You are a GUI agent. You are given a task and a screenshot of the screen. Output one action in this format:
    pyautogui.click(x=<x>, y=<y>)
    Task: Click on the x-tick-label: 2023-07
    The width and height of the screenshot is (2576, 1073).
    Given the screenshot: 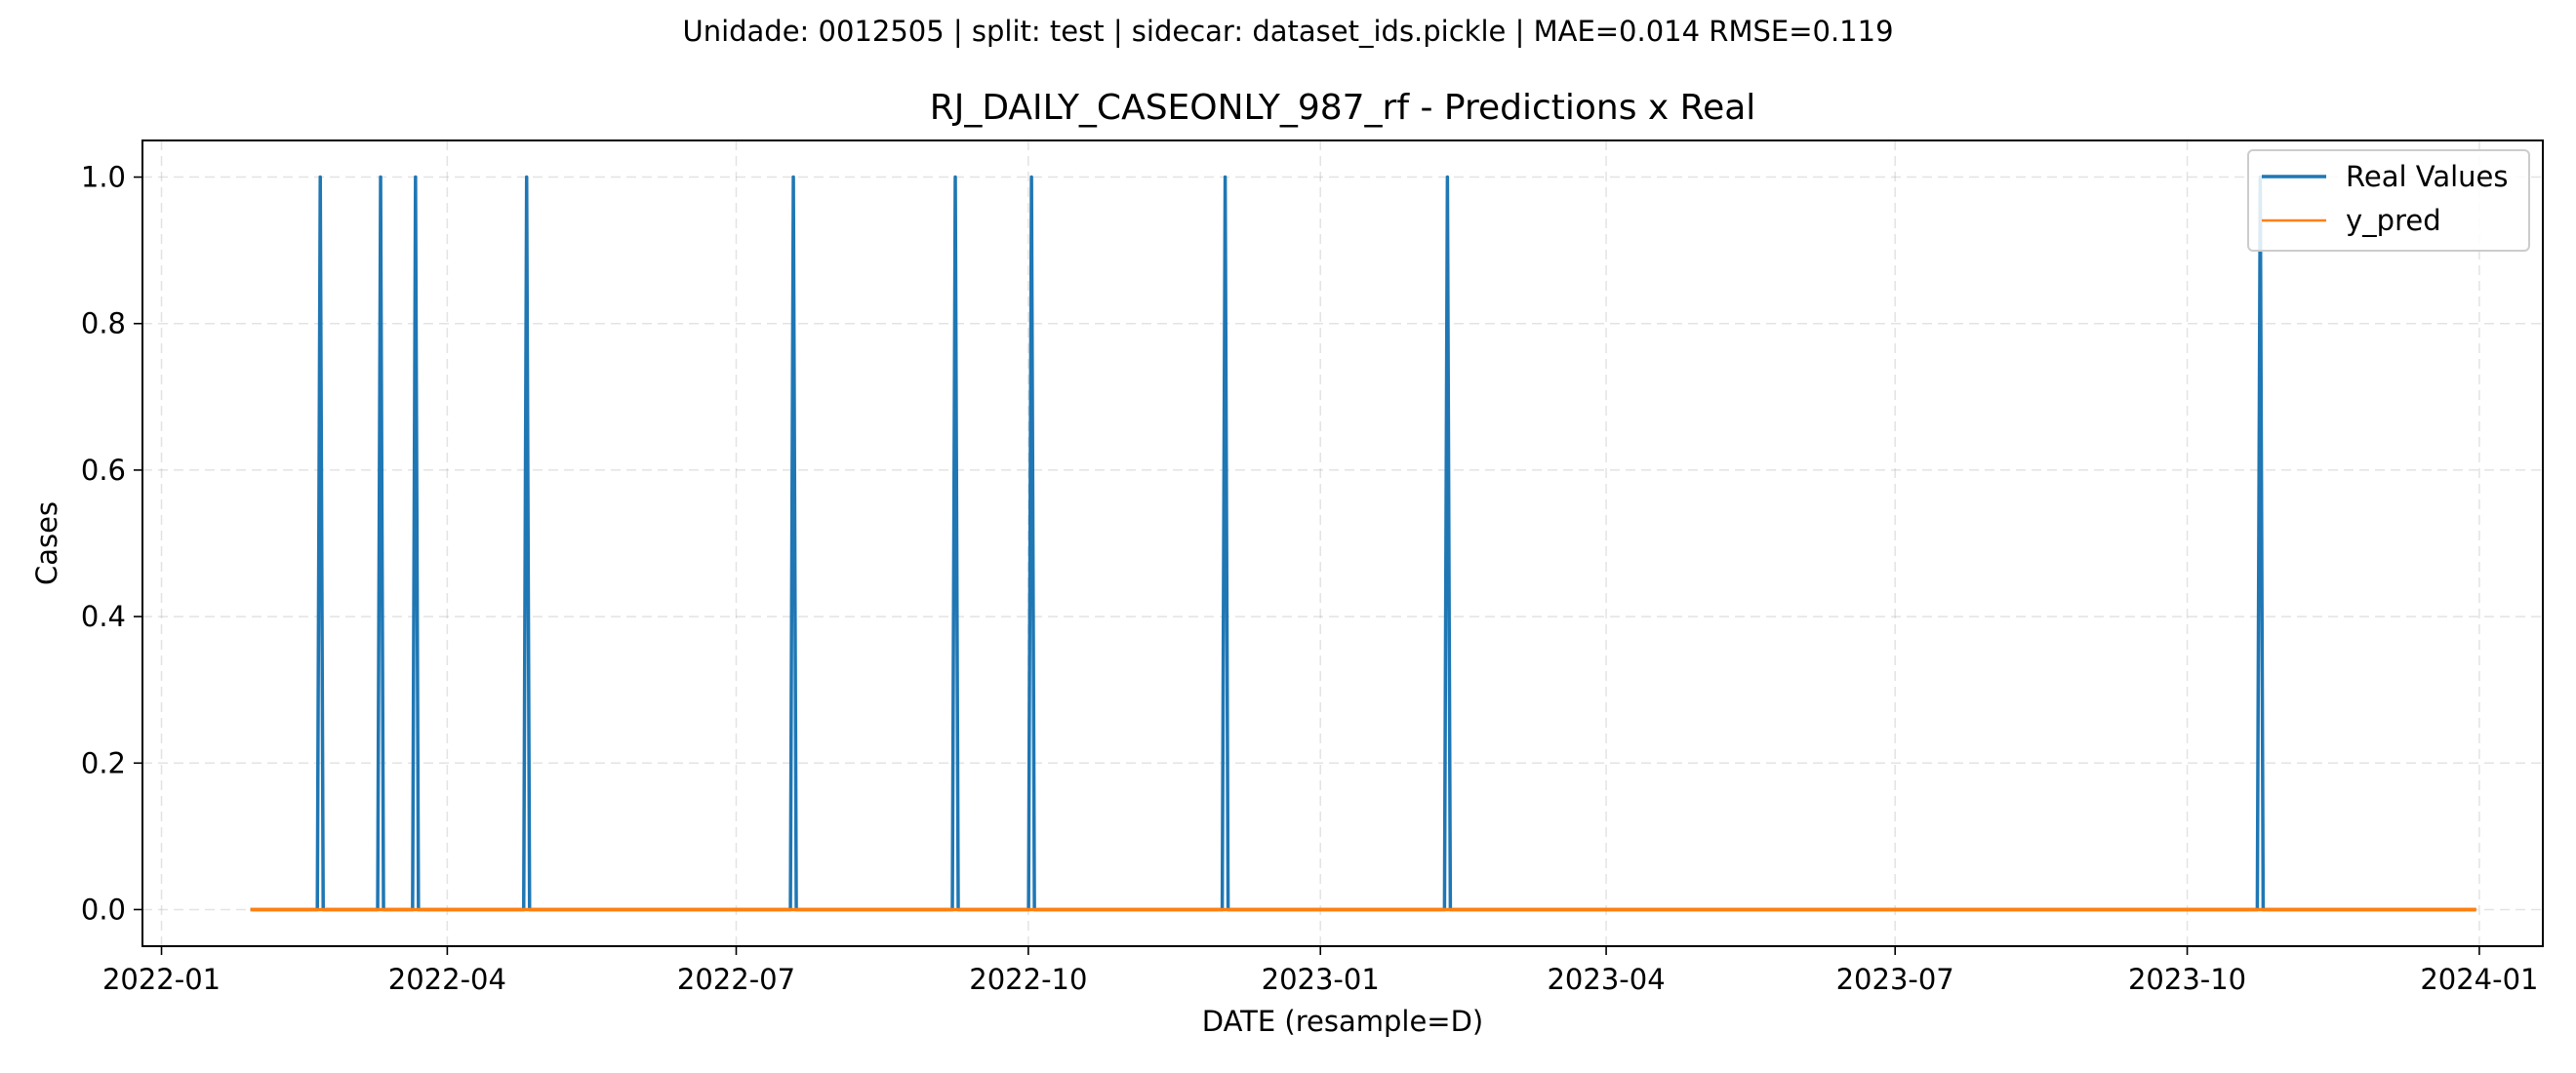 What is the action you would take?
    pyautogui.click(x=1895, y=979)
    